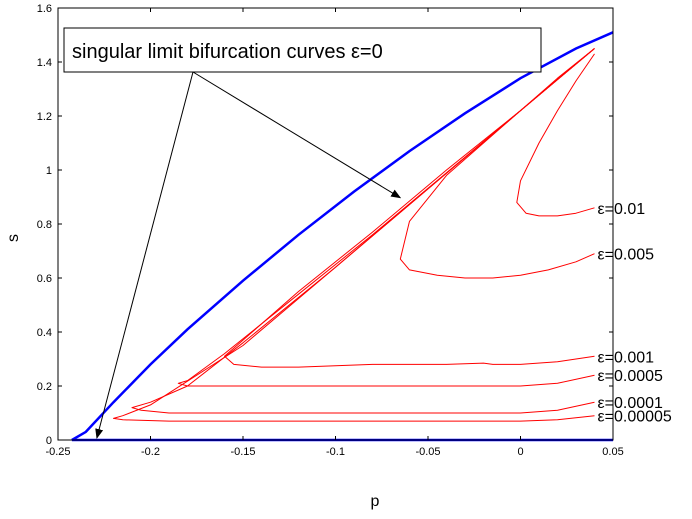 This screenshot has width=692, height=519. Describe the element at coordinates (44, 63) in the screenshot. I see `y-tick-label: 1.4` at that location.